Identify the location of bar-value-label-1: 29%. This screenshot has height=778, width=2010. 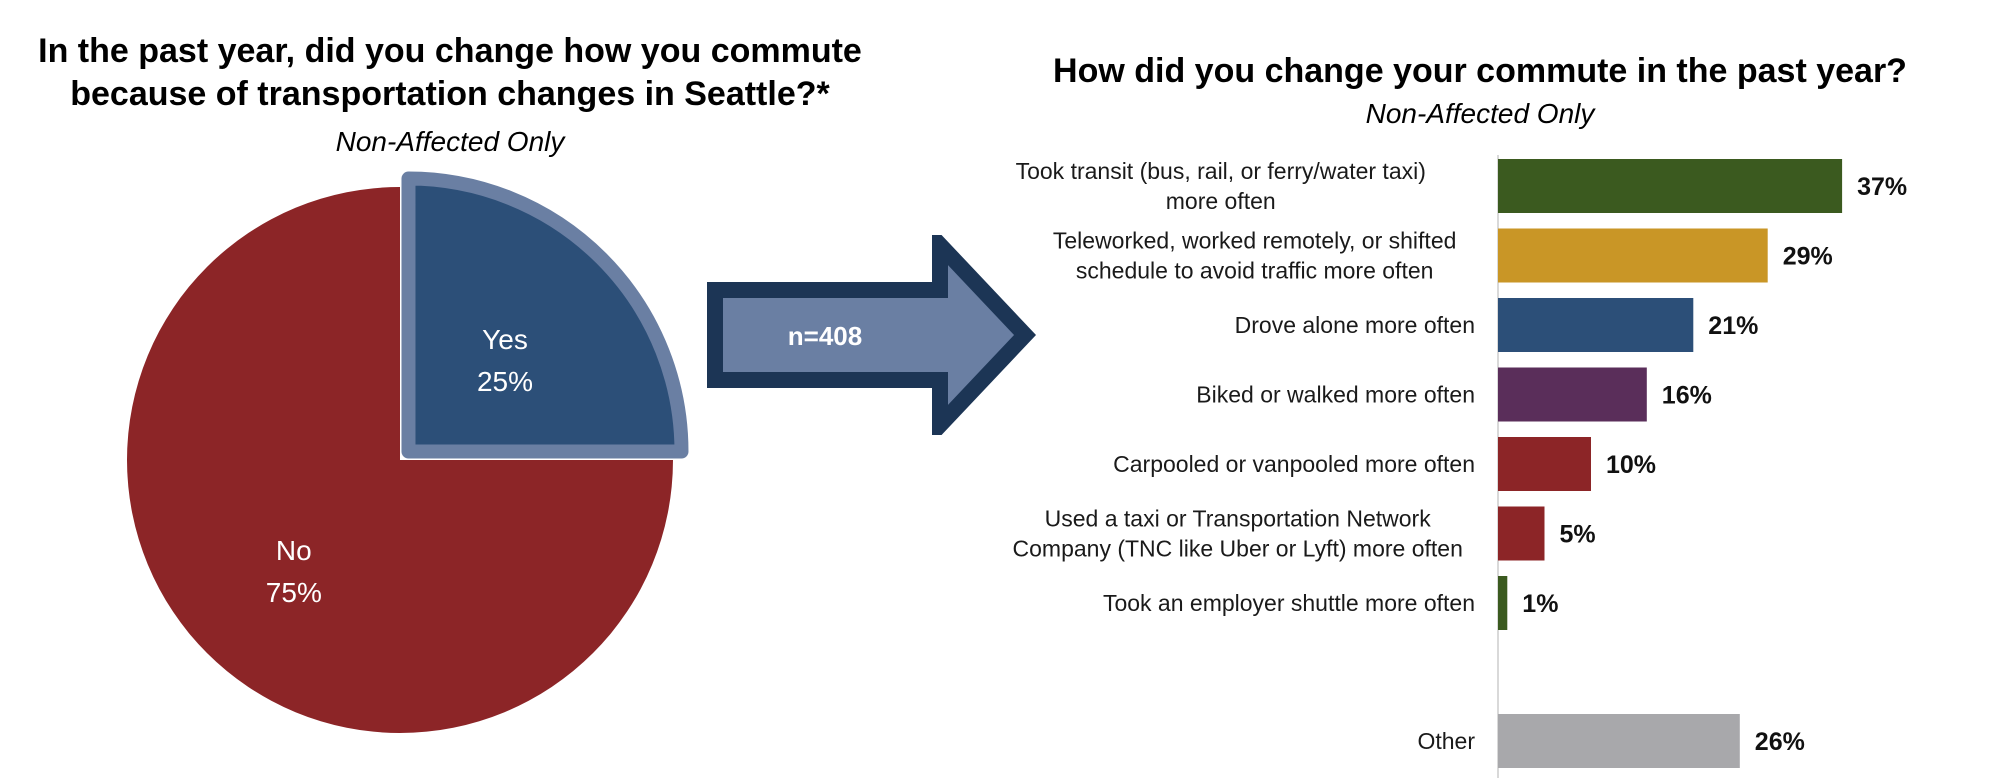
(1808, 257).